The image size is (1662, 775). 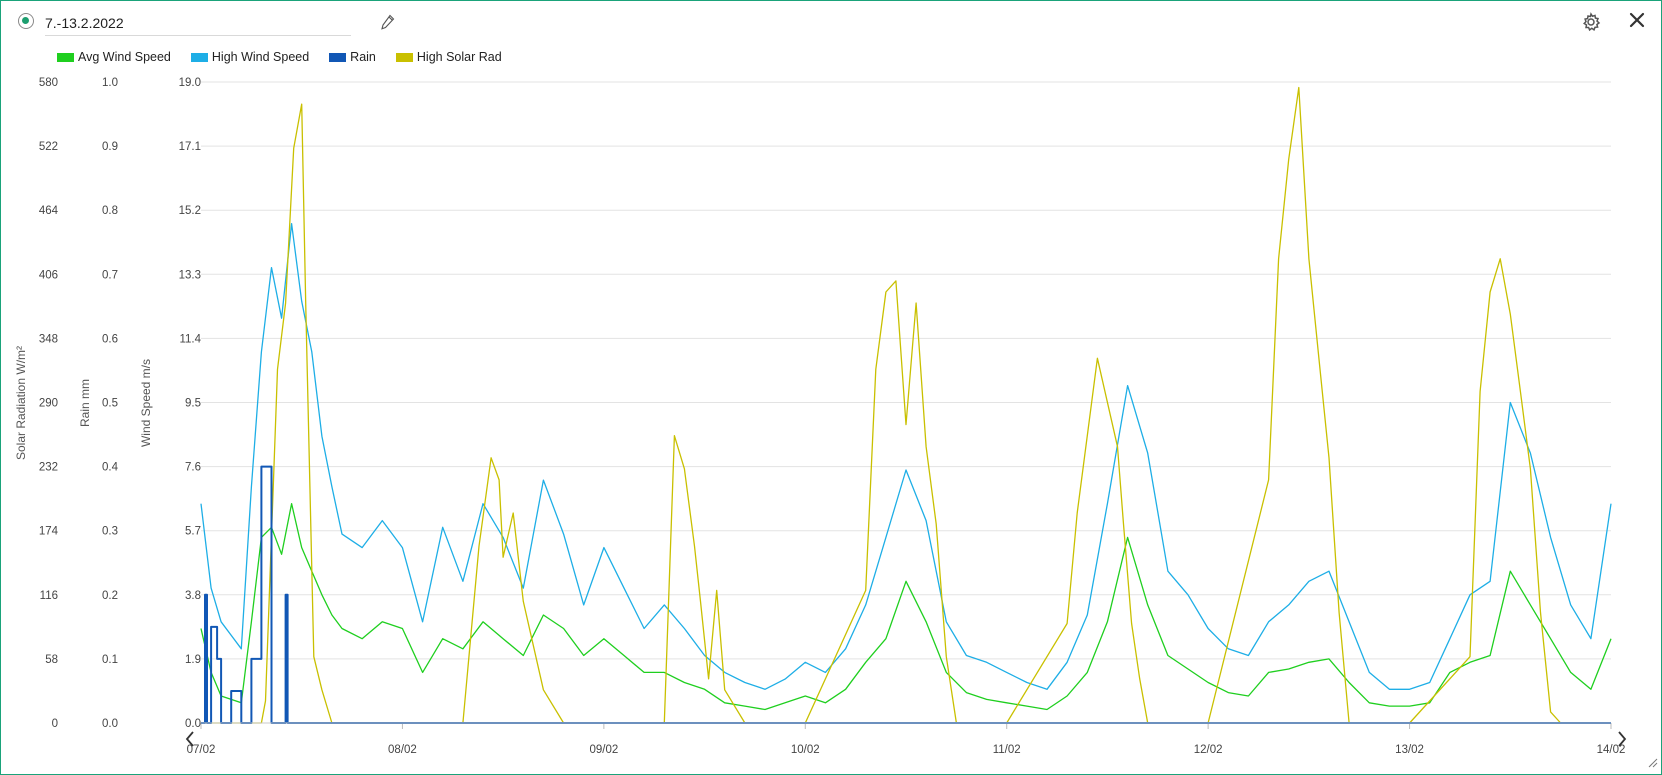 What do you see at coordinates (363, 57) in the screenshot?
I see `legend-label: Rain` at bounding box center [363, 57].